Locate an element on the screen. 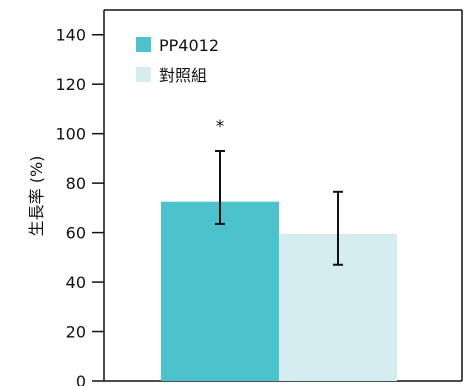 Image resolution: width=472 pixels, height=386 pixels. y-ticks: 0 20 40 60 80 100 120 140 is located at coordinates (79, 206).